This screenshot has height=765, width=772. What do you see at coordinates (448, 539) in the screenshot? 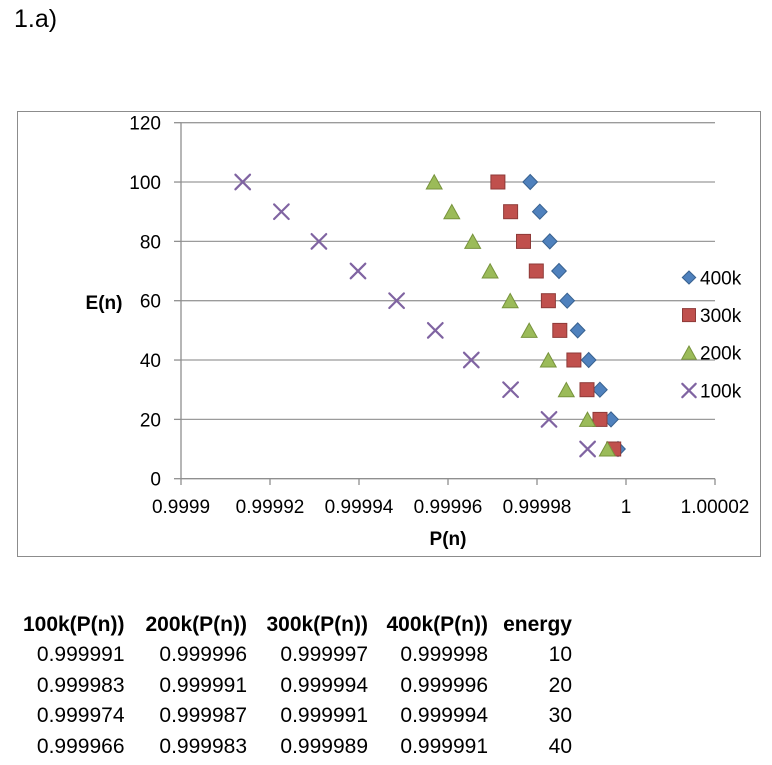
I see `svg-text: P(n)` at bounding box center [448, 539].